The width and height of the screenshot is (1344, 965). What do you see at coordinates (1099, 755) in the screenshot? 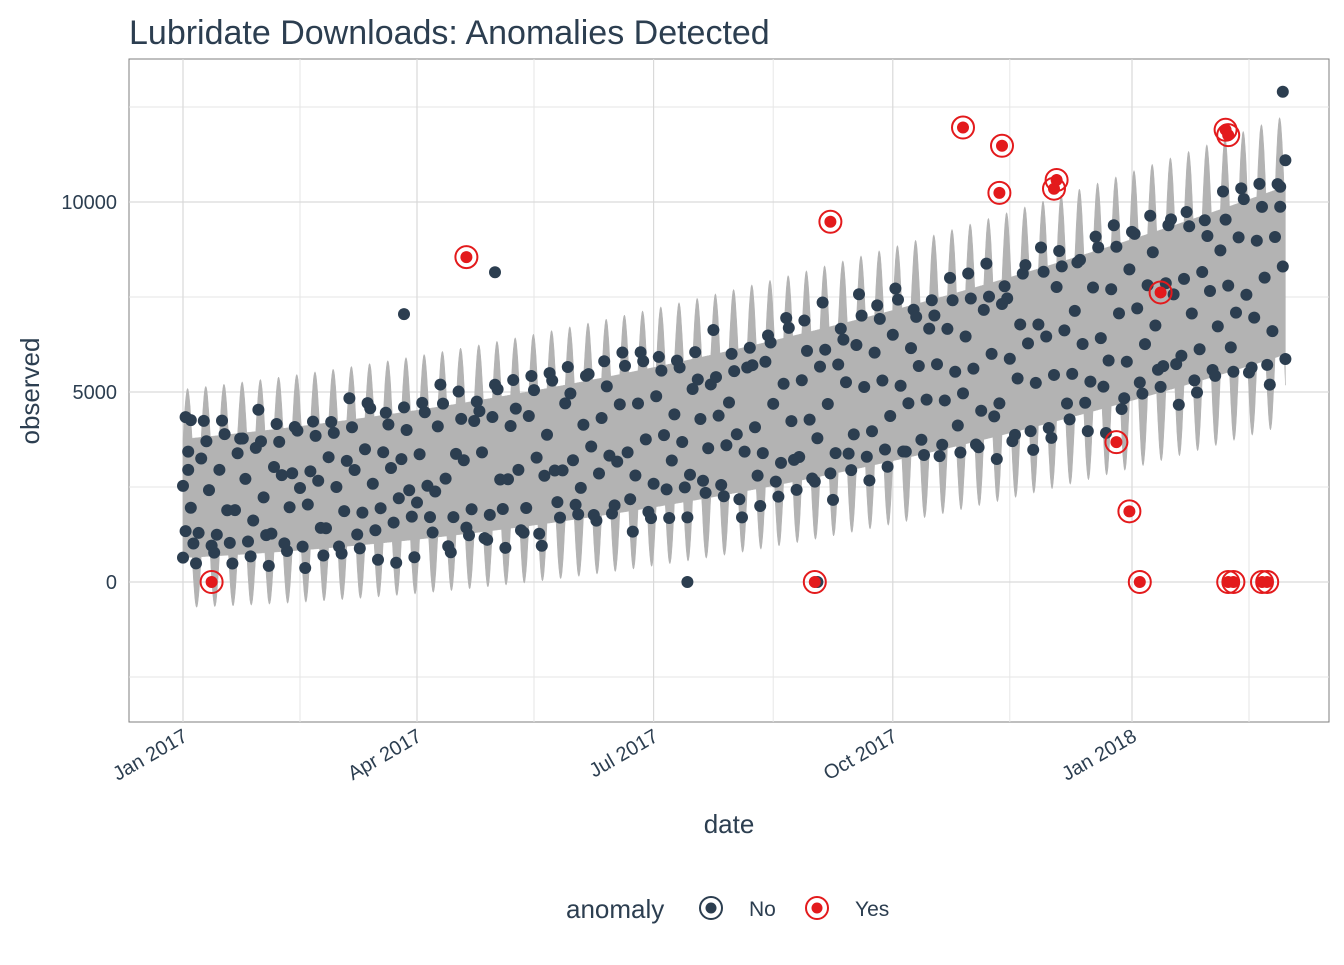
I see `x-tick-label: Jan 2018` at bounding box center [1099, 755].